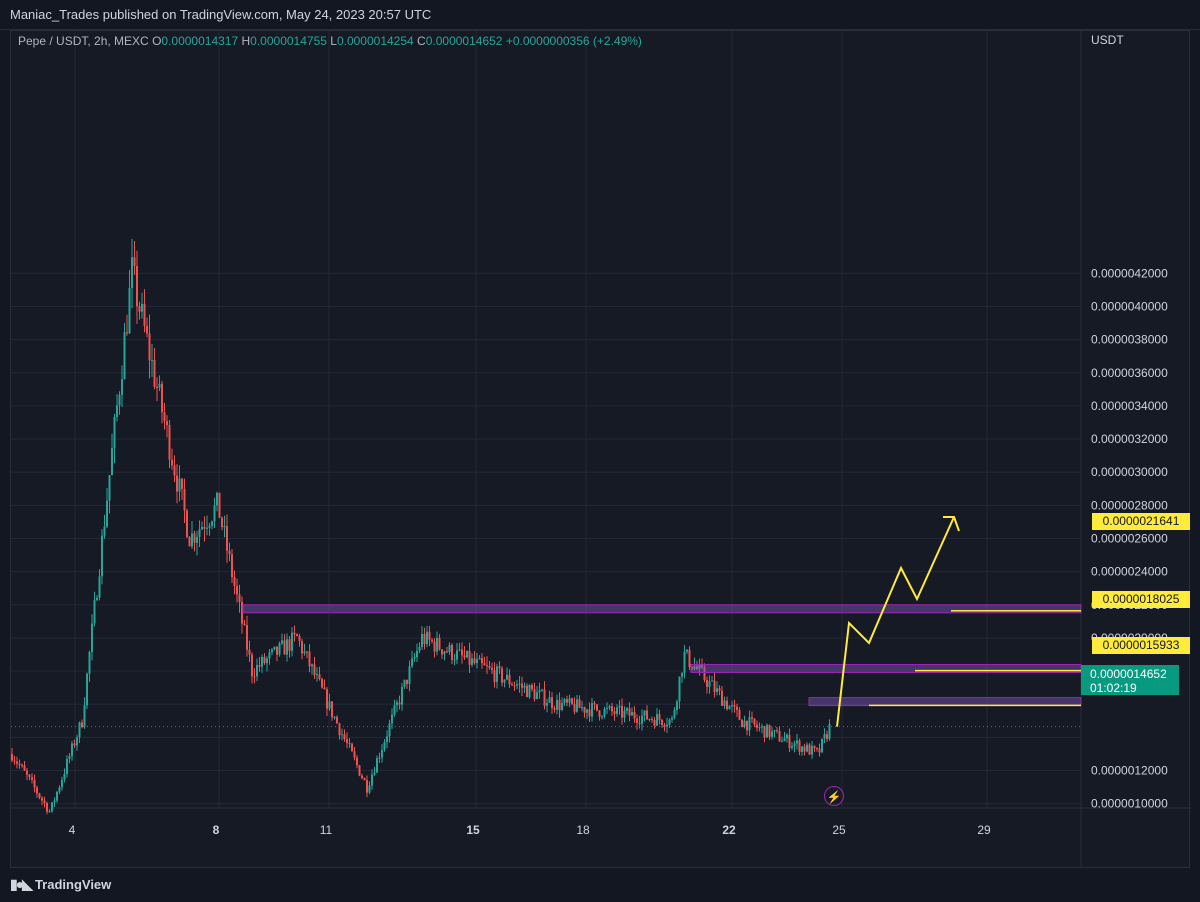  I want to click on lightning-icon: ⚡, so click(834, 796).